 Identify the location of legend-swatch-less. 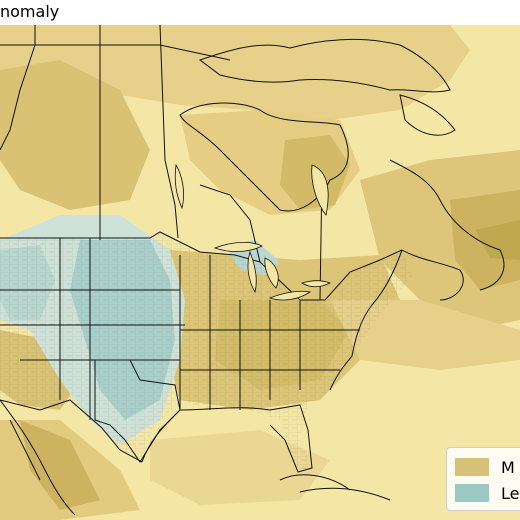
(472, 493).